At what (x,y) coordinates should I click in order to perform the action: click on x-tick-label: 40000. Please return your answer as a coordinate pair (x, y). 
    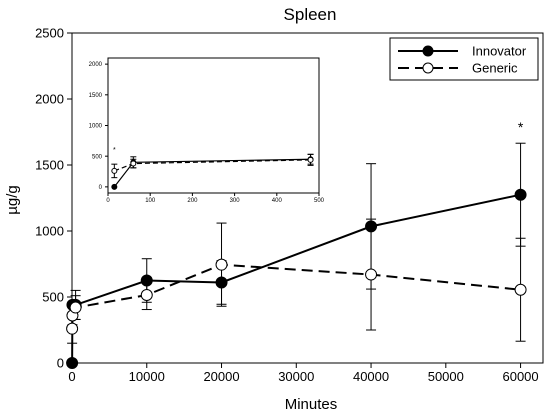
    Looking at the image, I should click on (371, 376).